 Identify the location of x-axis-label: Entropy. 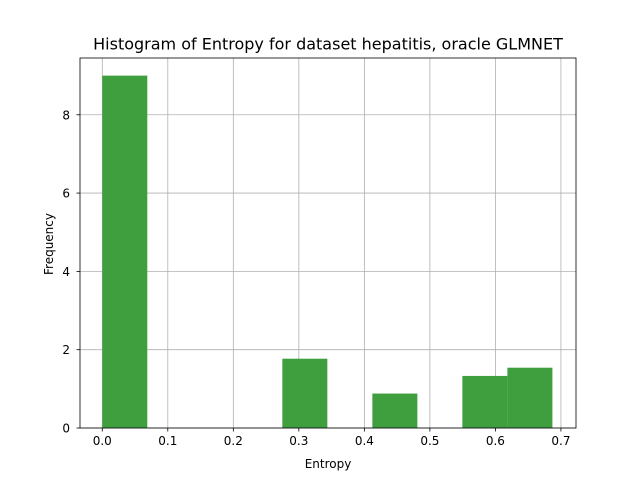
(328, 464).